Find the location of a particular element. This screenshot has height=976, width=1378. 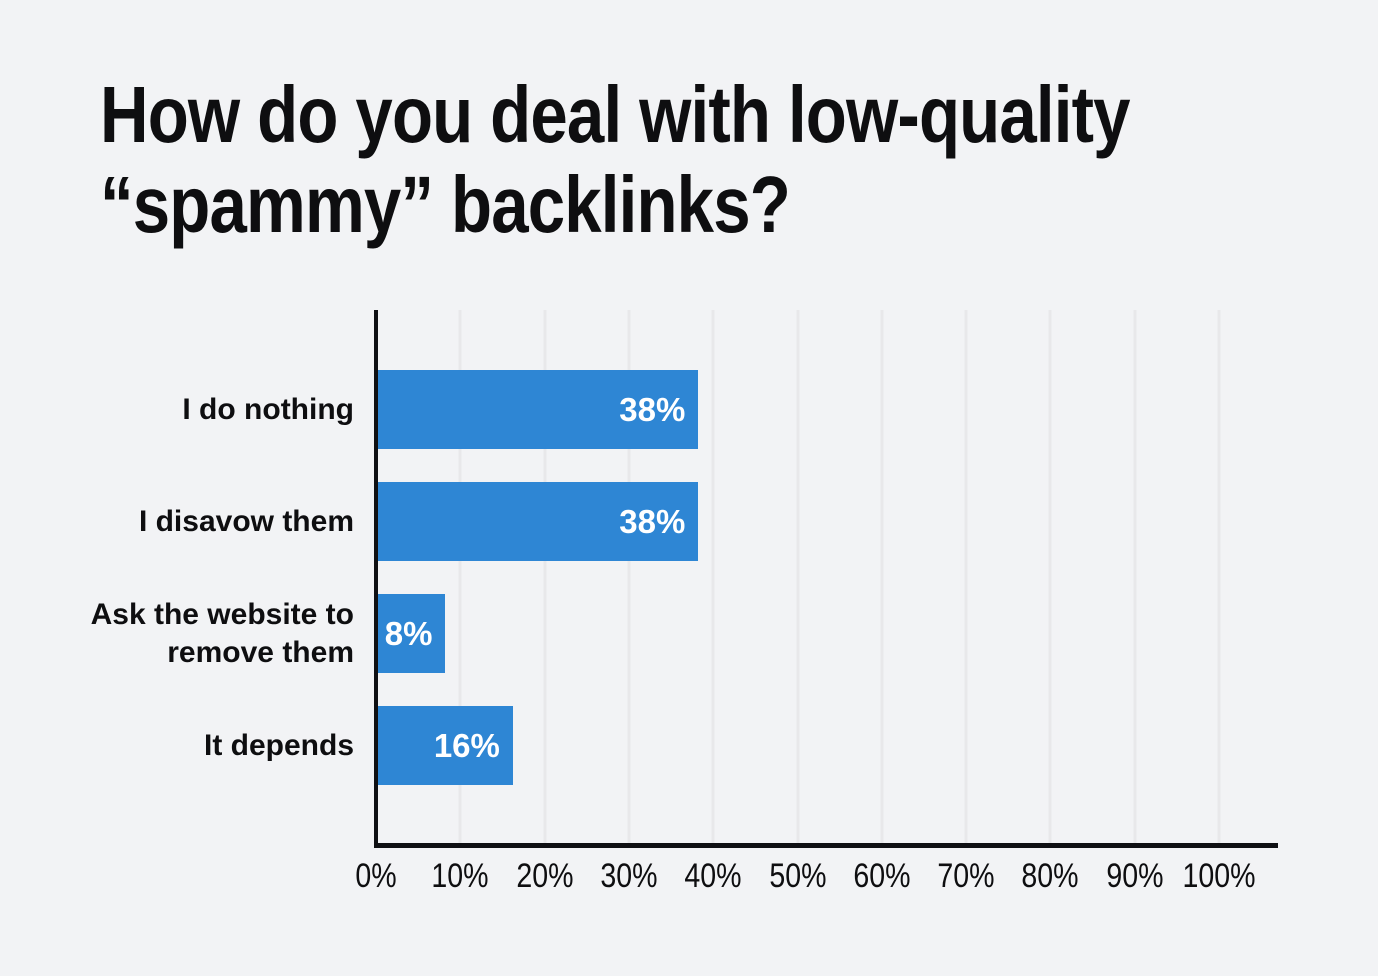

x-axis-tick-labels: 0% 10% 20% 30% 40% 50% 60% 70% 80% 90% 100% is located at coordinates (805, 878).